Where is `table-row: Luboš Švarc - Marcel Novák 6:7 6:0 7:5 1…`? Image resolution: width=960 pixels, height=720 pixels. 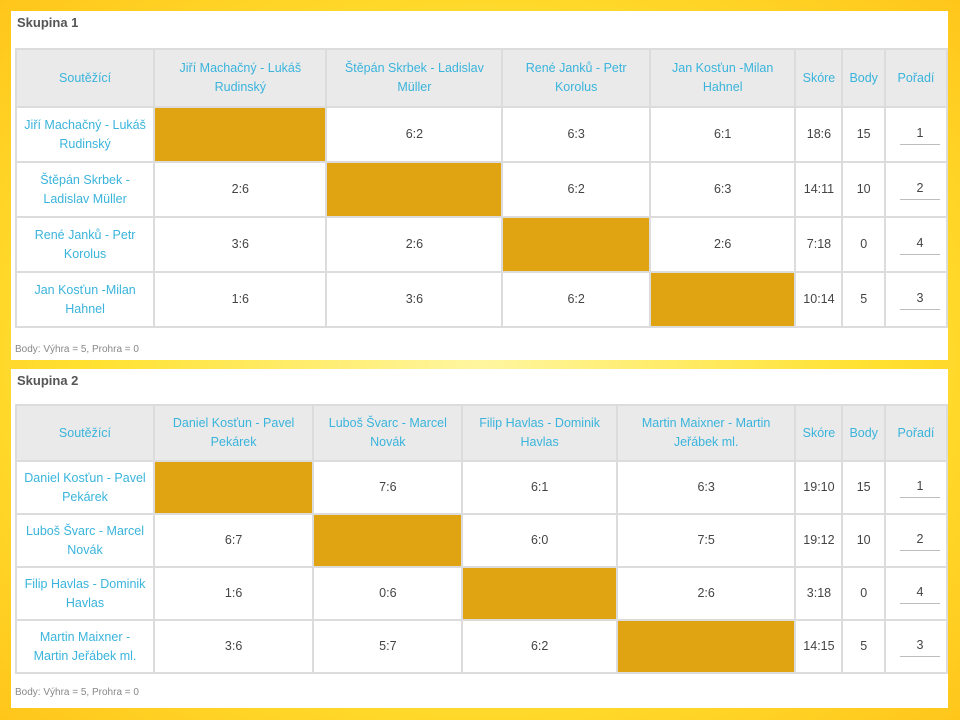
table-row: Luboš Švarc - Marcel Novák 6:7 6:0 7:5 1… is located at coordinates (481, 540).